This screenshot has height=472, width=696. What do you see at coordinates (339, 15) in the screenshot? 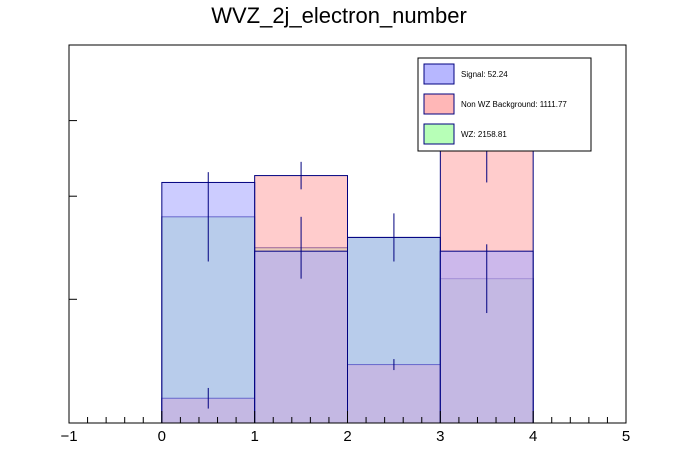
I see `chart-title: WVZ_2j_electron_number` at bounding box center [339, 15].